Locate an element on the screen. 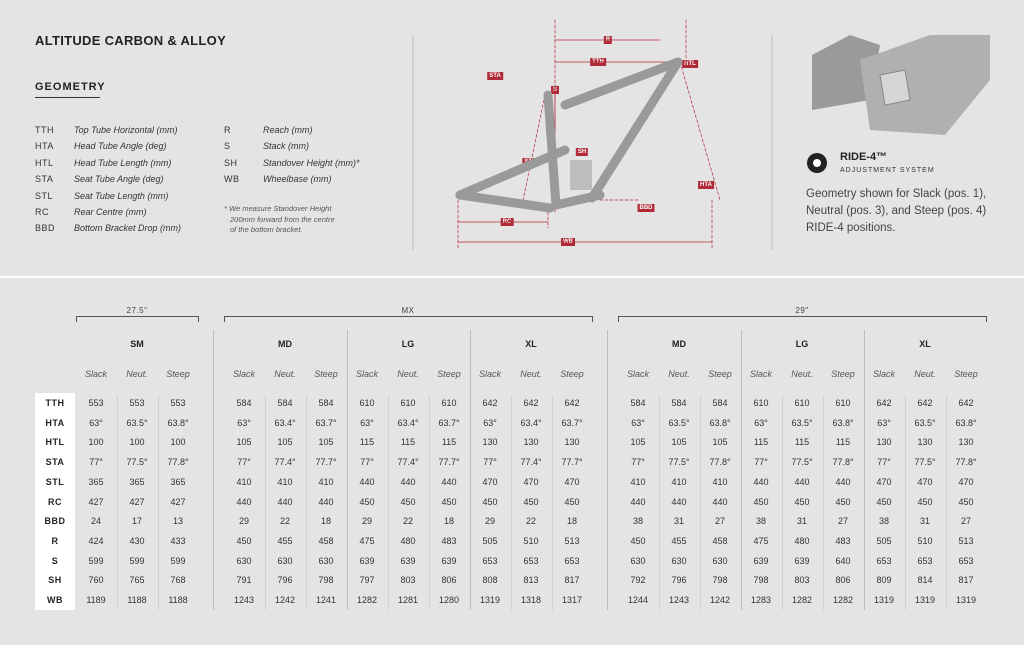 The width and height of the screenshot is (1024, 645). legend-desc: Rear Centre (mm) is located at coordinates (110, 212).